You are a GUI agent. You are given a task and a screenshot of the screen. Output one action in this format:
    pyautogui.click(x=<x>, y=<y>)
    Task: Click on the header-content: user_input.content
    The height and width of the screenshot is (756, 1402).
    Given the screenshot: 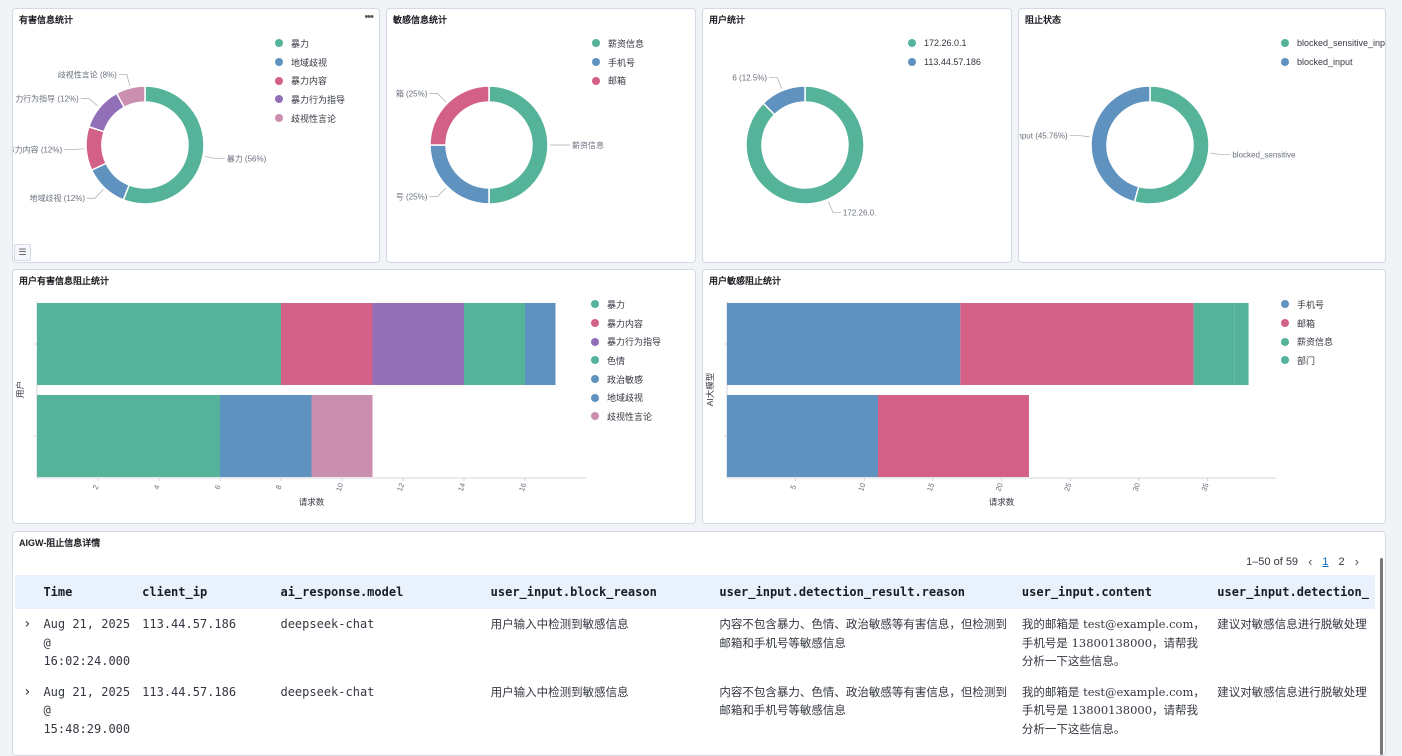 What is the action you would take?
    pyautogui.click(x=1086, y=592)
    